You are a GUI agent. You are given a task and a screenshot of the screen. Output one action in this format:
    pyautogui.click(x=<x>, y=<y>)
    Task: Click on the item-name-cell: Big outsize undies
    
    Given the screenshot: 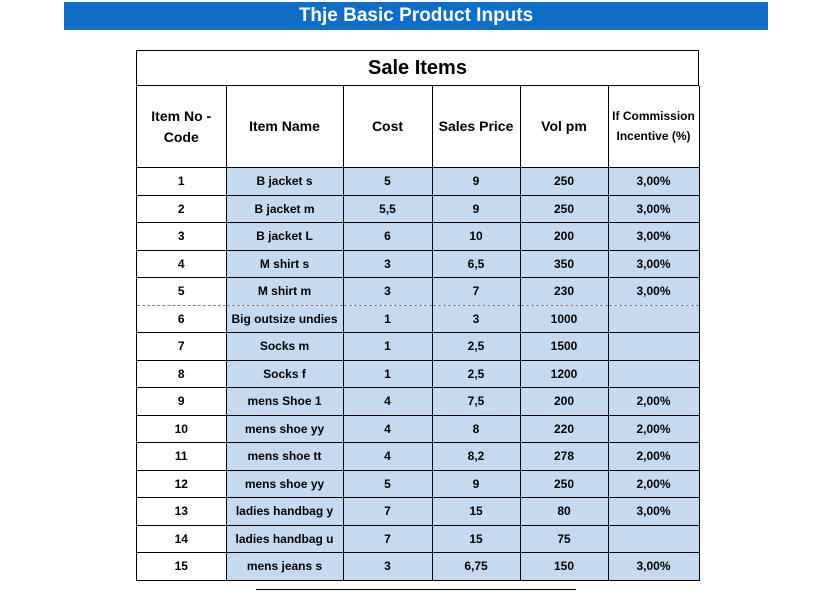 What is the action you would take?
    pyautogui.click(x=285, y=319)
    